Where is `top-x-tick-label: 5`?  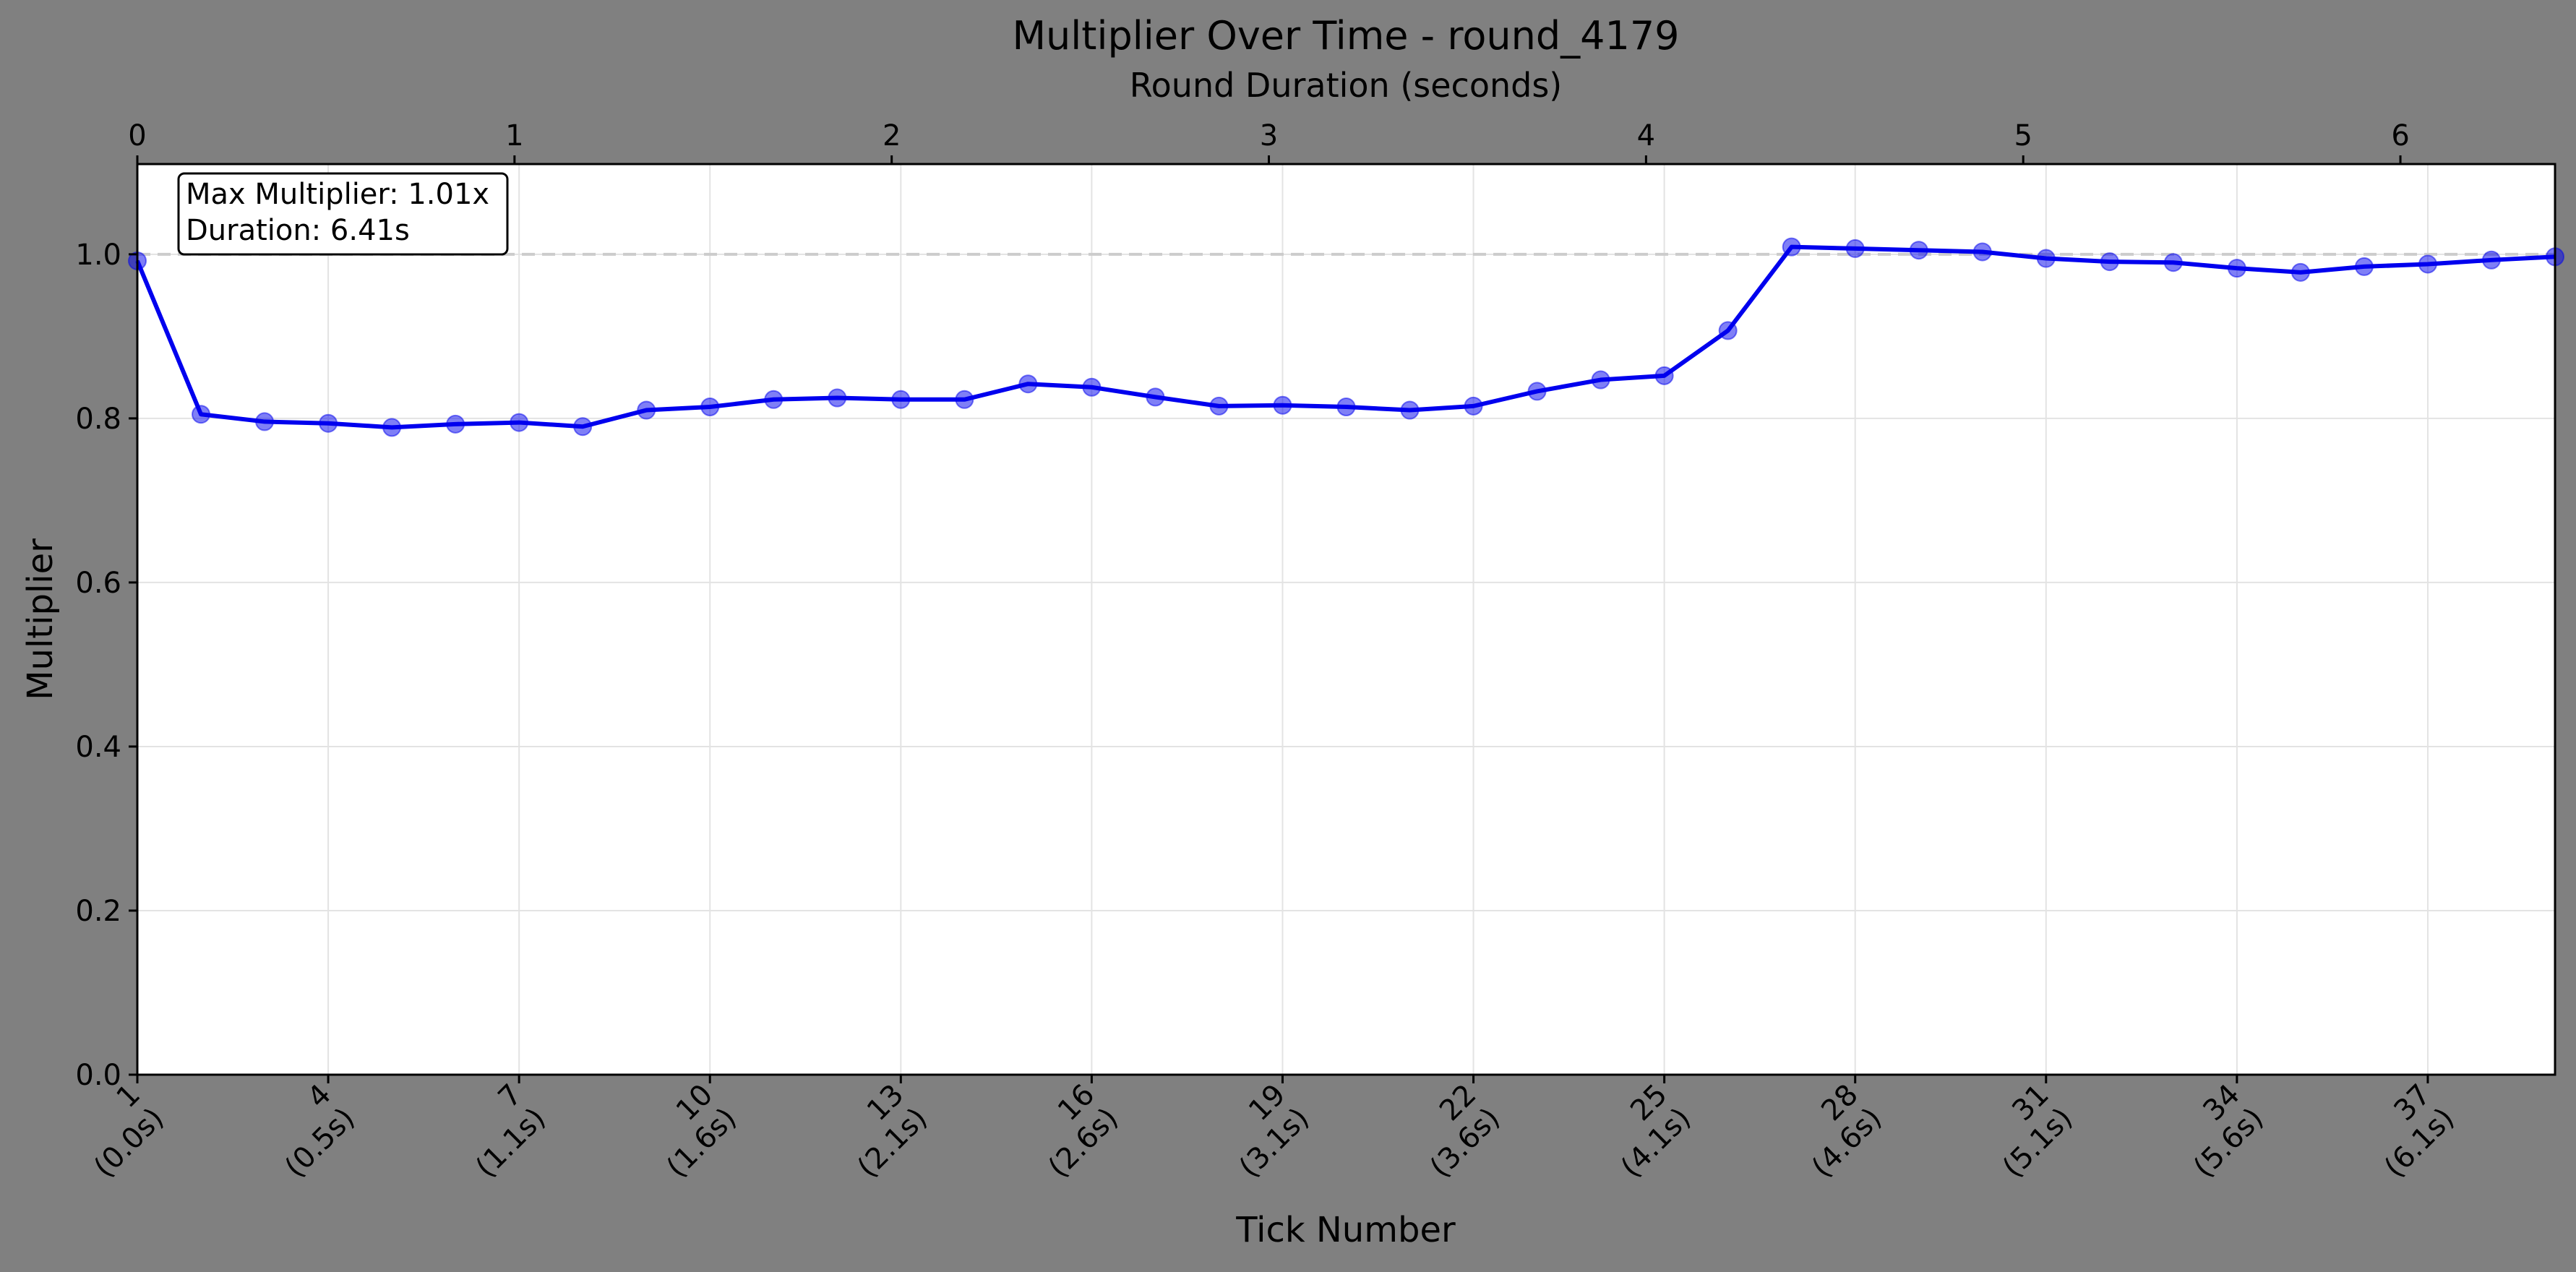 top-x-tick-label: 5 is located at coordinates (2023, 135).